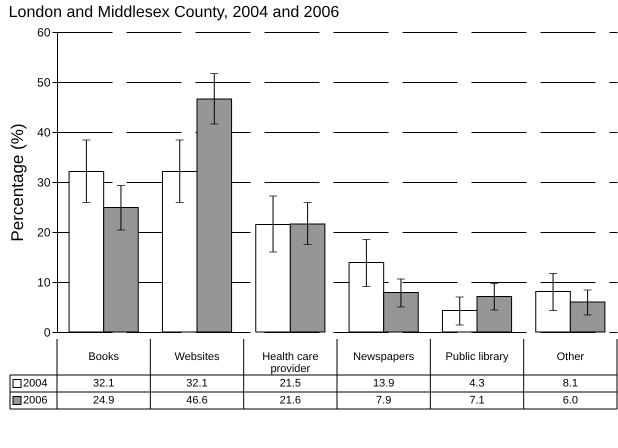 The image size is (618, 448). I want to click on x-tick-label: Websites, so click(197, 357).